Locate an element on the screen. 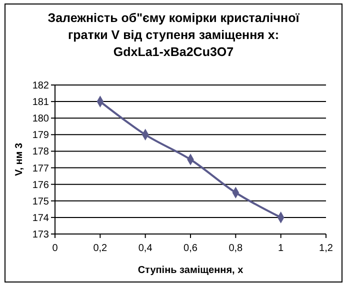 The width and height of the screenshot is (347, 287). y-tick-label: 176 is located at coordinates (41, 185).